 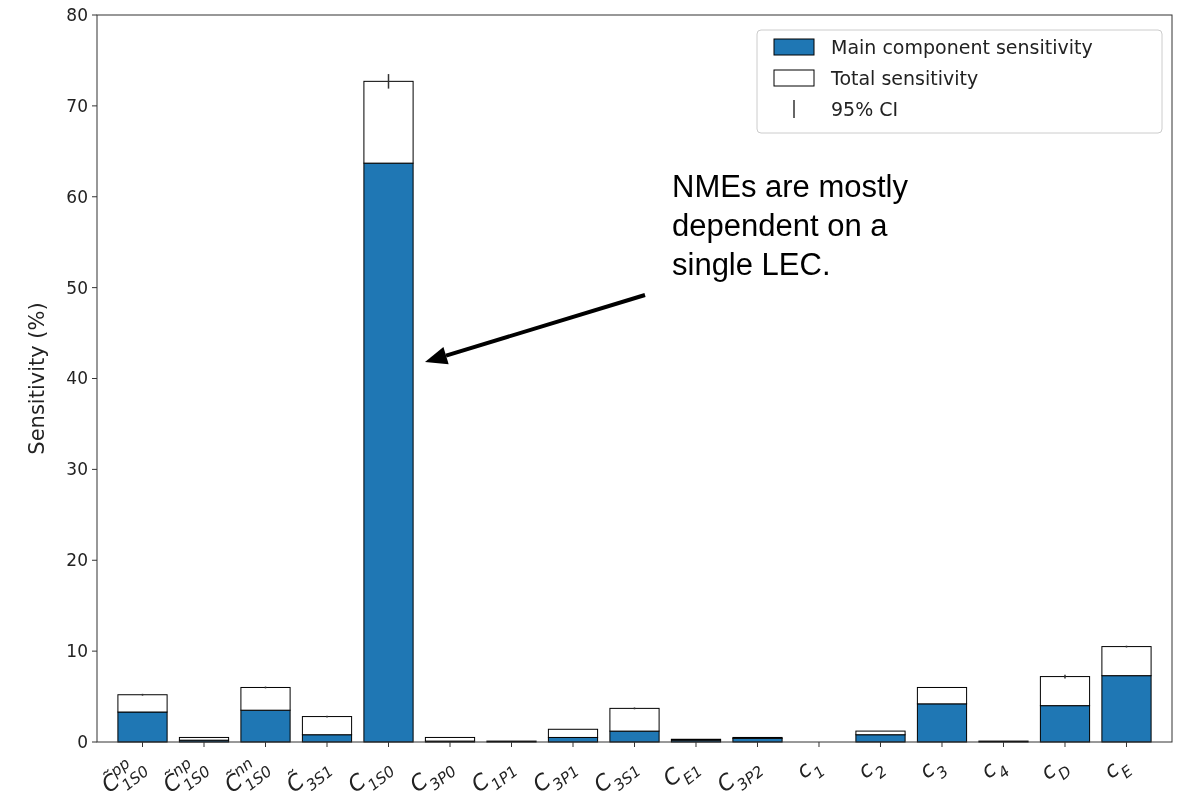 What do you see at coordinates (904, 77) in the screenshot?
I see `legend-label: Total sensitivity` at bounding box center [904, 77].